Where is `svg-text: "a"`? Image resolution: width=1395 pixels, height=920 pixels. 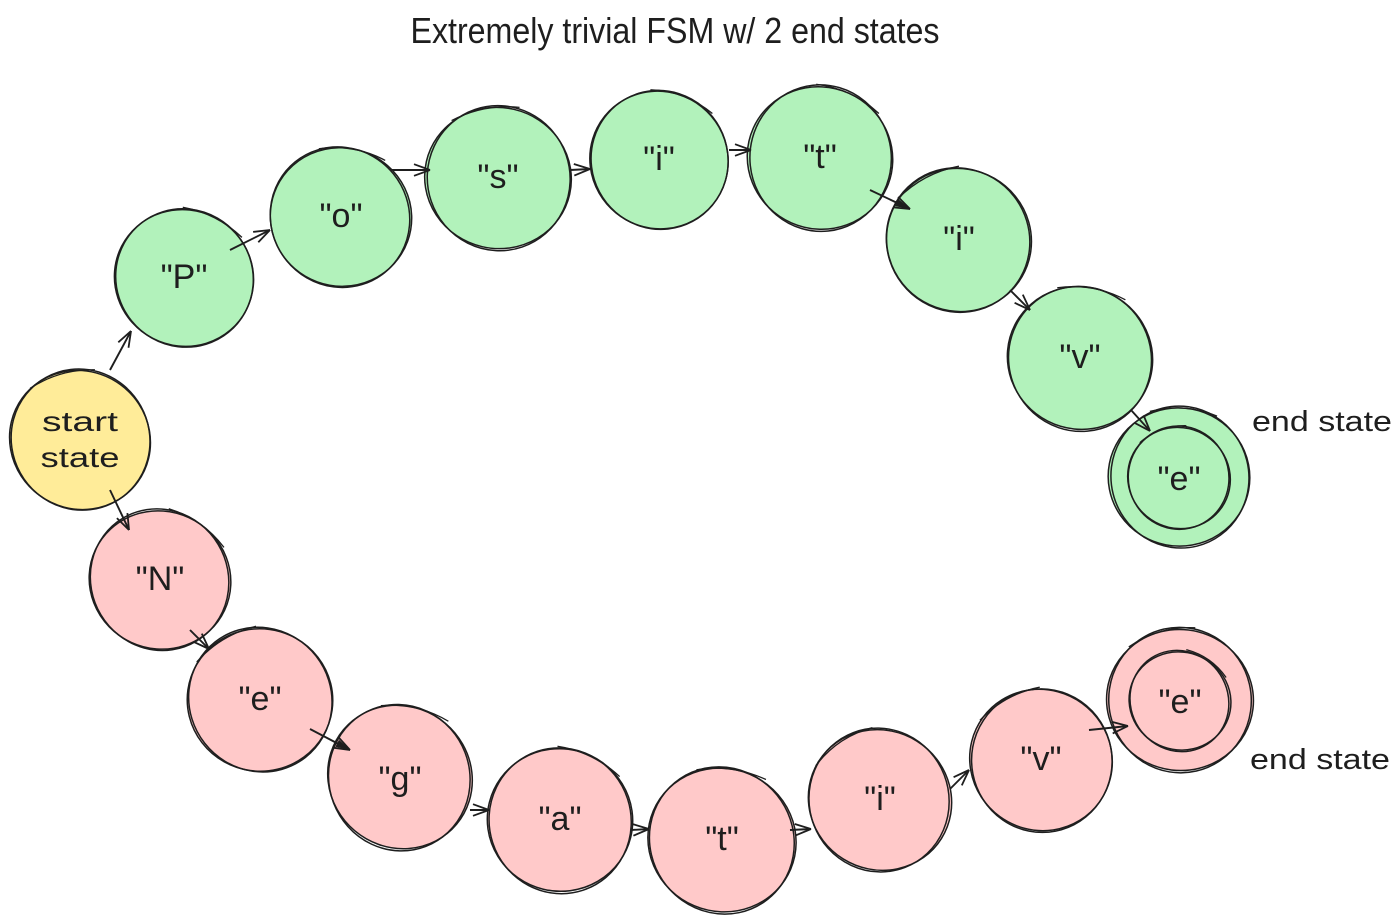 svg-text: "a" is located at coordinates (559, 819).